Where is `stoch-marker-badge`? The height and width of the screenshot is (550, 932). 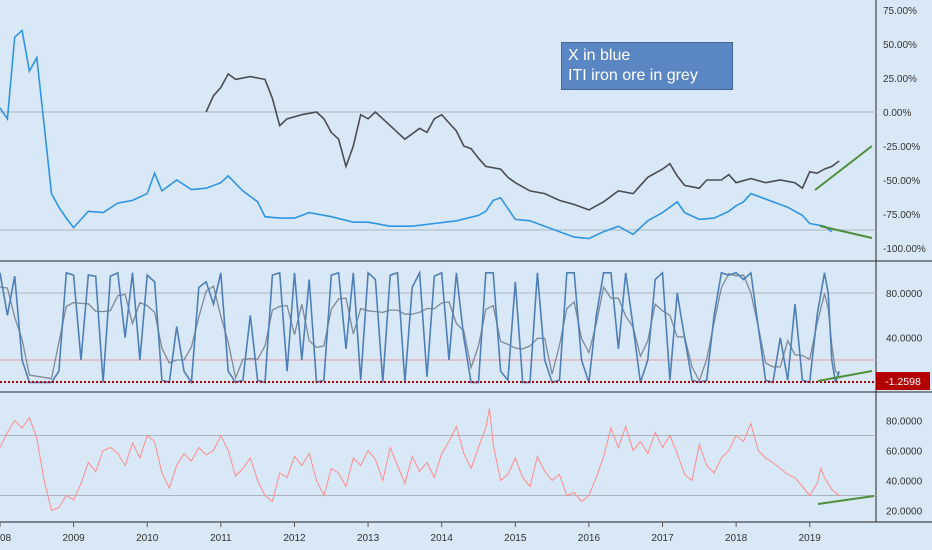 stoch-marker-badge is located at coordinates (903, 381).